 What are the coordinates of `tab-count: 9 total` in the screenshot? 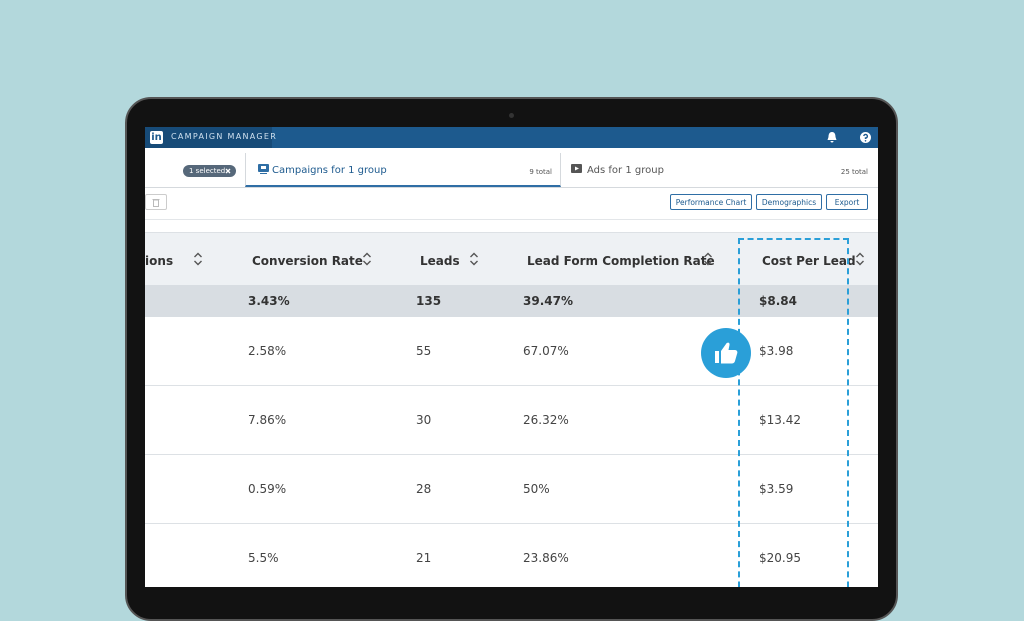 It's located at (540, 172).